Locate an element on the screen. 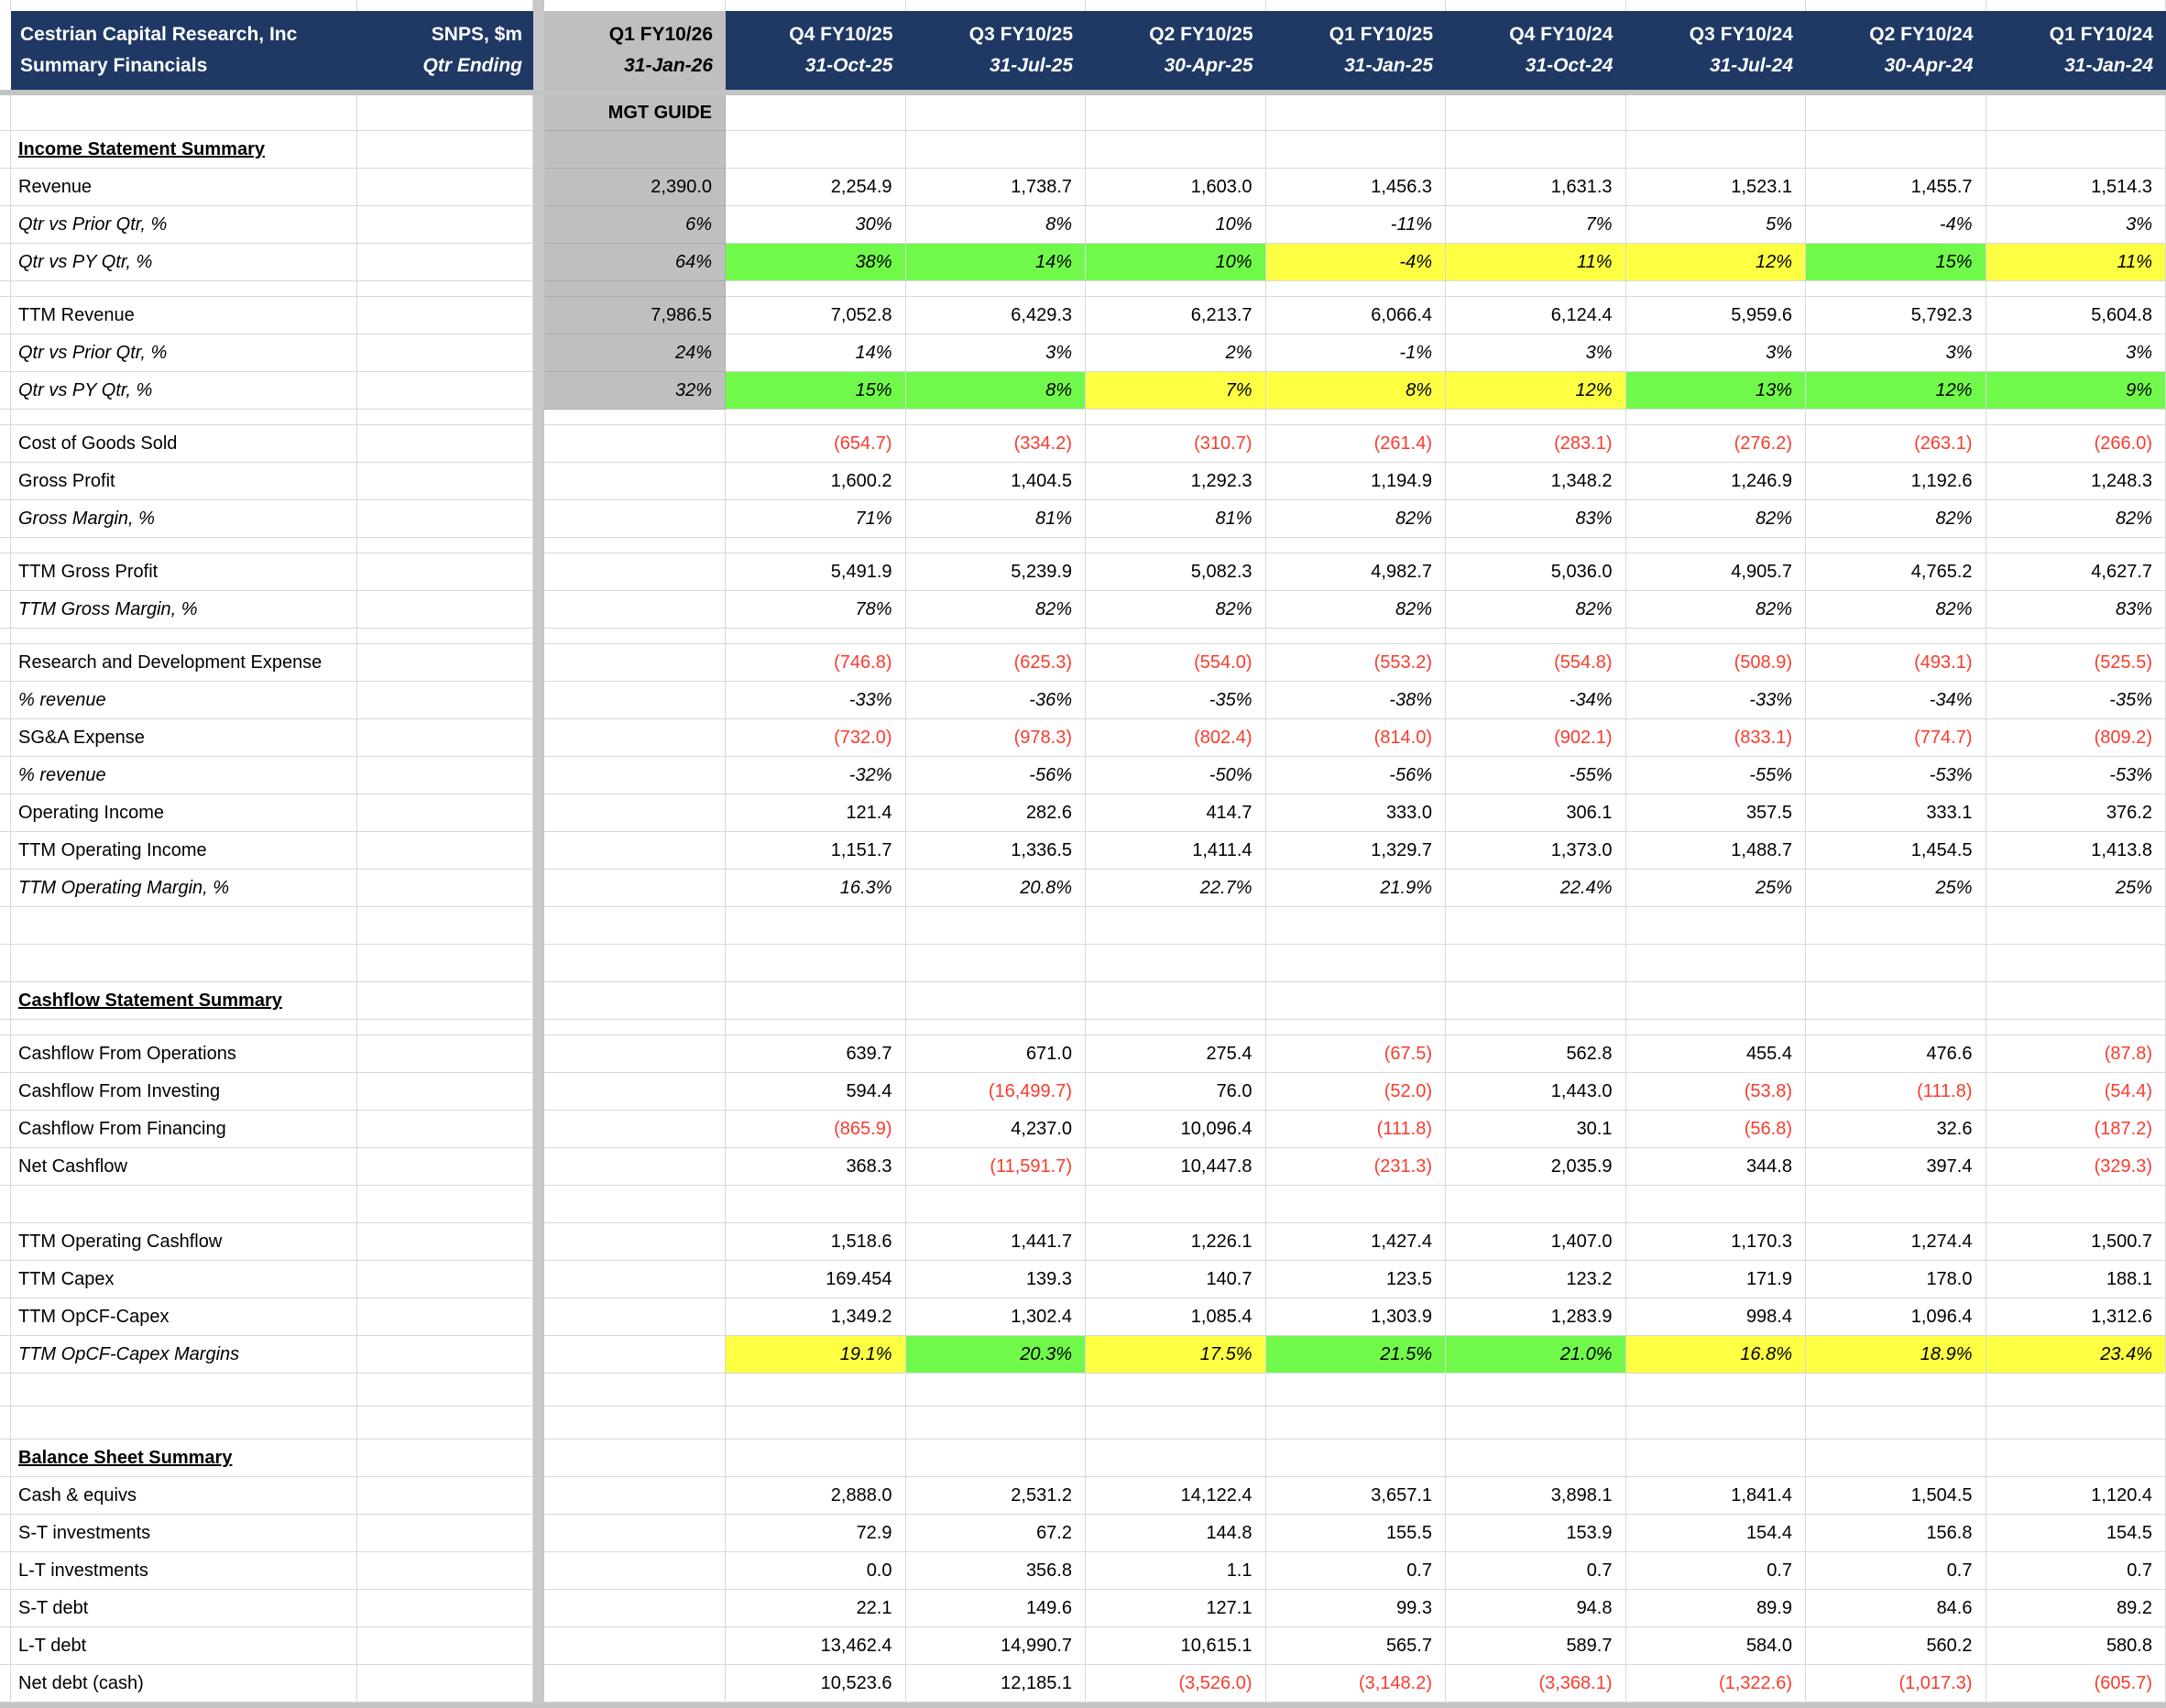 This screenshot has width=2166, height=1708. value-cell: 22.1 is located at coordinates (816, 1608).